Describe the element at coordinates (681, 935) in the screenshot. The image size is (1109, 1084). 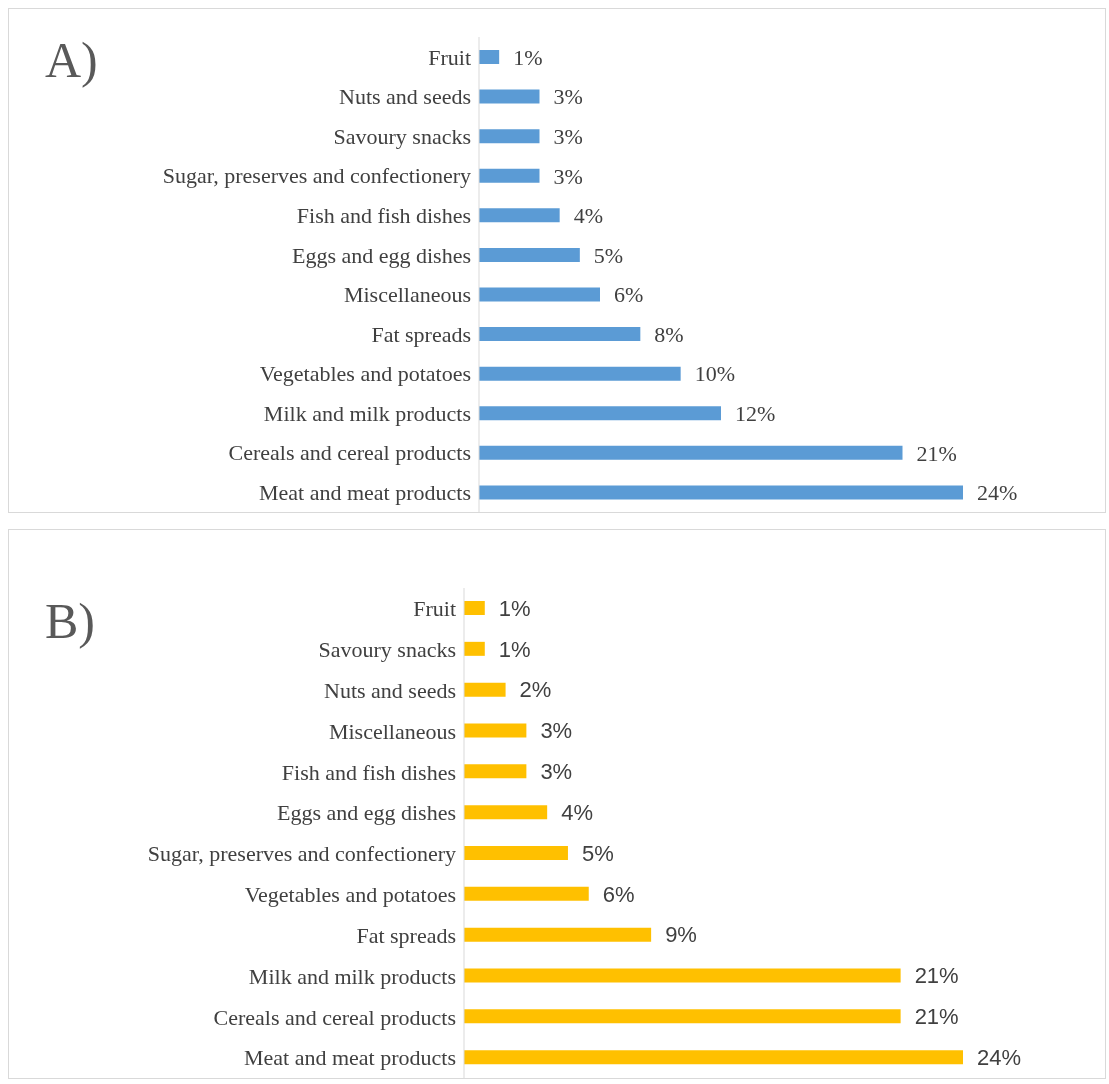
I see `data-label: 9%` at that location.